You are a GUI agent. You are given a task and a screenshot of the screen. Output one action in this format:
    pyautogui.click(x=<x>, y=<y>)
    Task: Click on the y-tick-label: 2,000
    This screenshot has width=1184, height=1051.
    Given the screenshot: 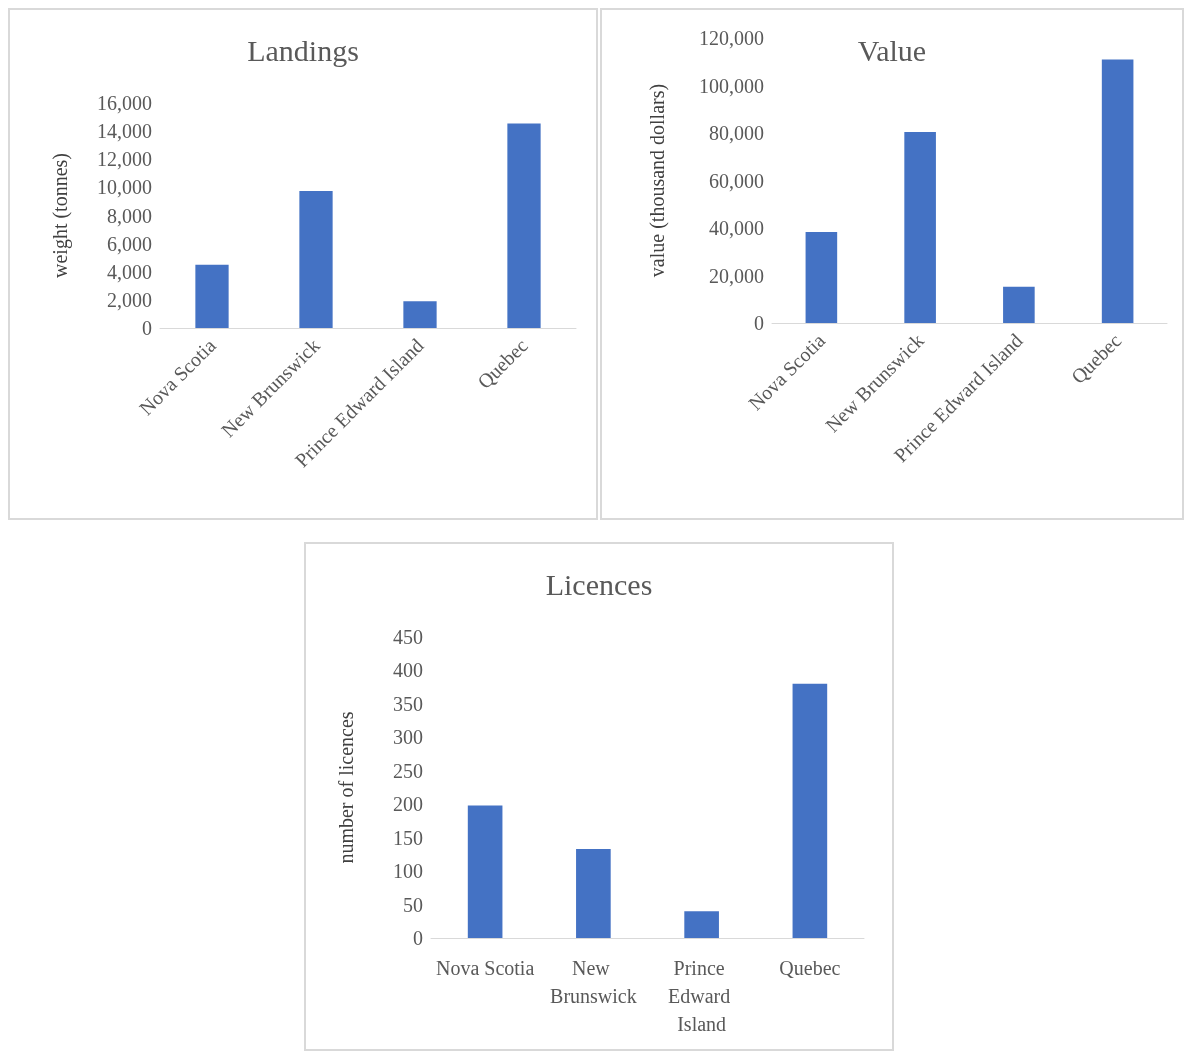 What is the action you would take?
    pyautogui.click(x=129, y=299)
    